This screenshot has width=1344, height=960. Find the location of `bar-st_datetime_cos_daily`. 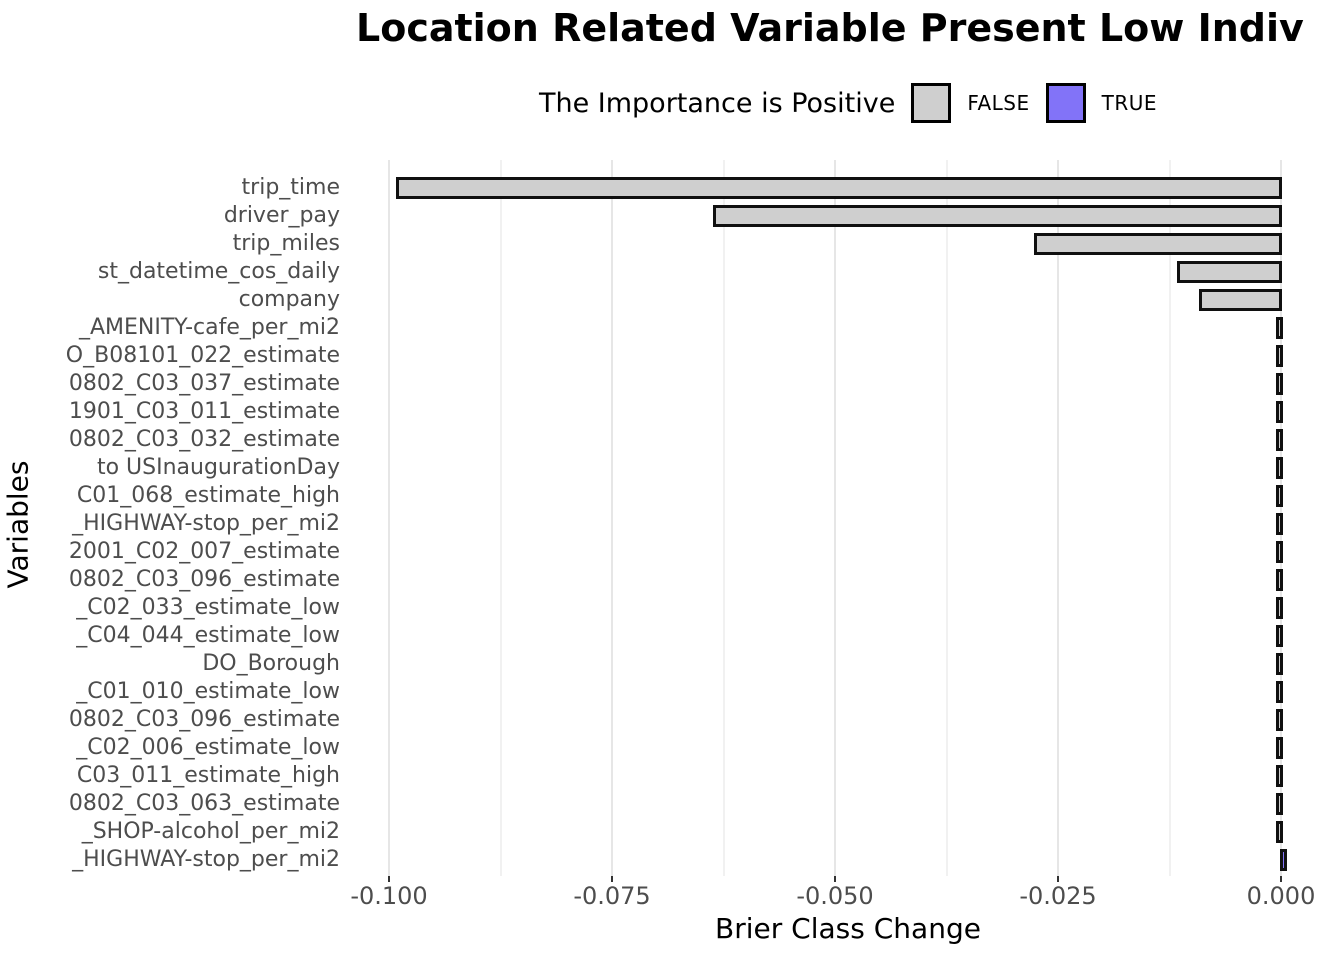

bar-st_datetime_cos_daily is located at coordinates (1229, 272).